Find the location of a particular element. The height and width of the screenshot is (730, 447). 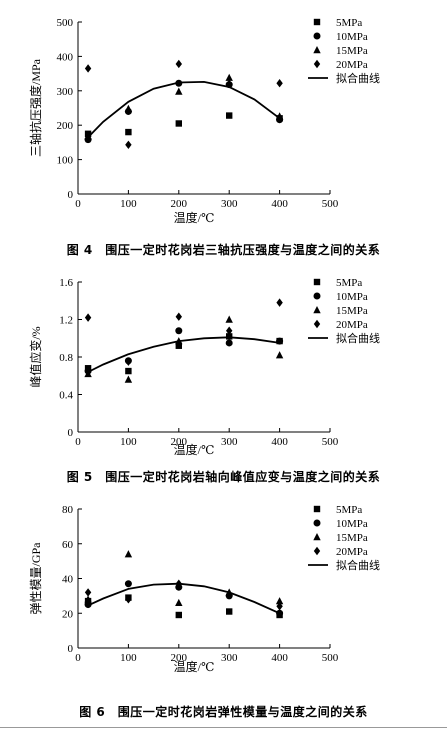

figure-caption: 图 4 围压一定时花岗岩三轴抗压强度与温度之间的关系 is located at coordinates (223, 250).